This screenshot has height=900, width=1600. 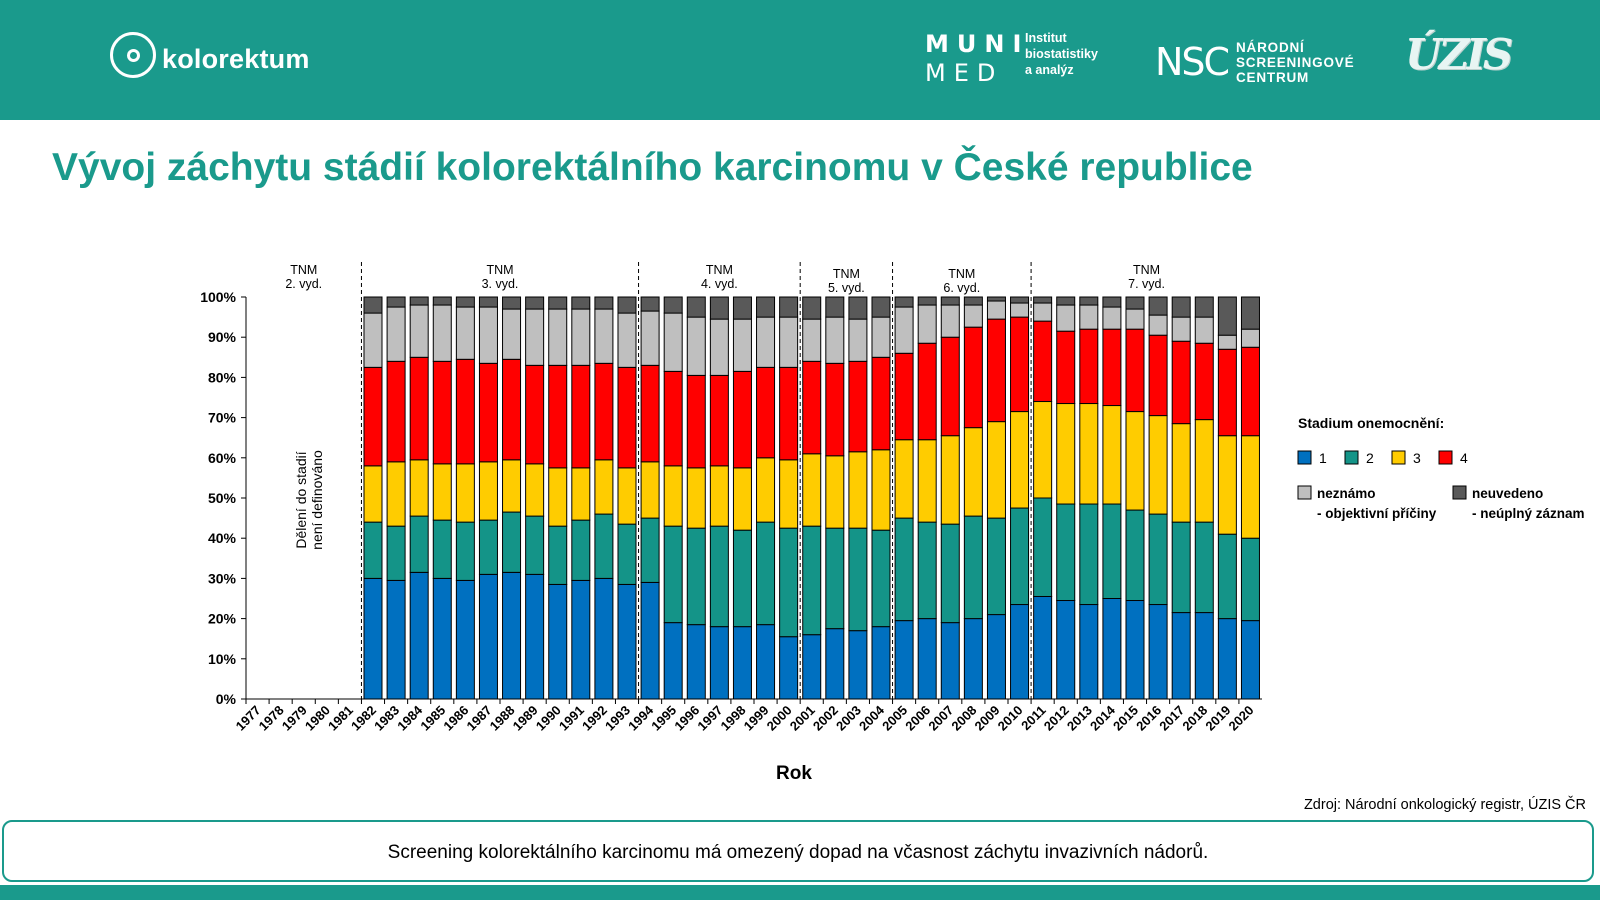 I want to click on nsc-text-line2: SCREENINGOVÉ, so click(x=1295, y=62).